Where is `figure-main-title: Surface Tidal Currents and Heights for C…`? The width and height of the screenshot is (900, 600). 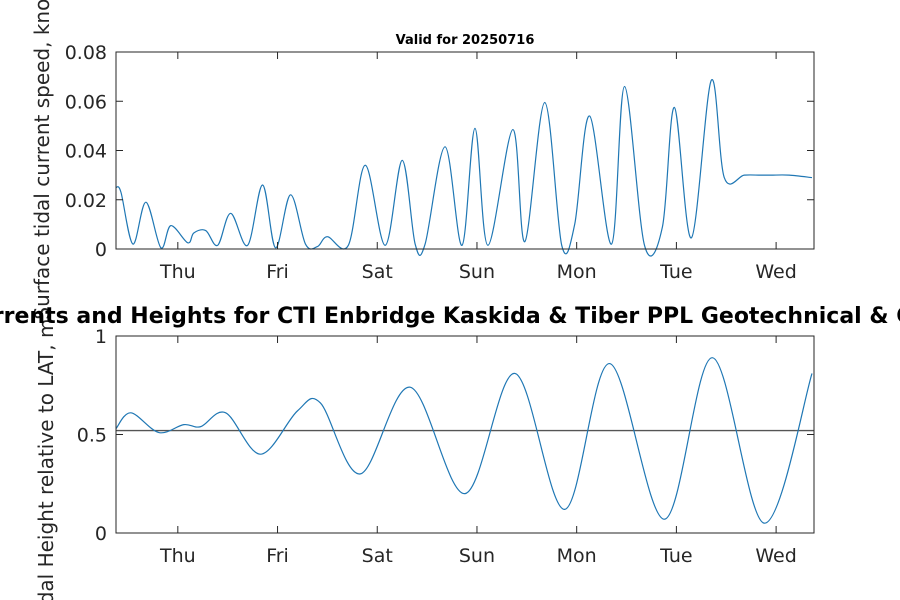 figure-main-title: Surface Tidal Currents and Heights for C… is located at coordinates (450, 316).